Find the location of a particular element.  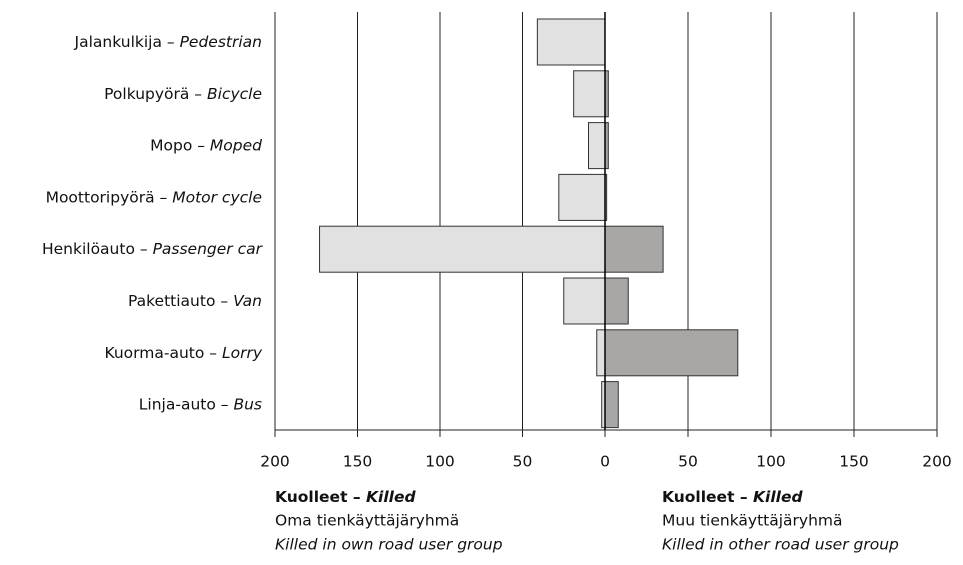

category-en: Passenger car is located at coordinates (208, 249).